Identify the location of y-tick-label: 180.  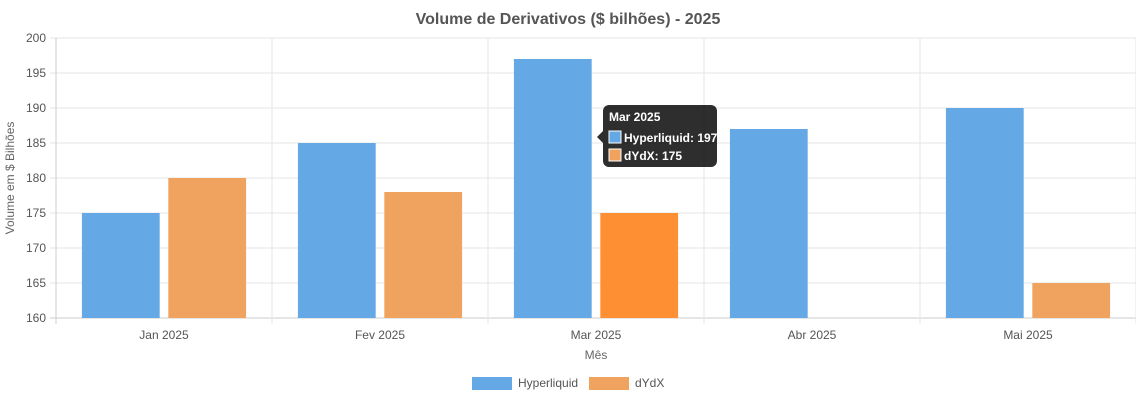
(36, 178).